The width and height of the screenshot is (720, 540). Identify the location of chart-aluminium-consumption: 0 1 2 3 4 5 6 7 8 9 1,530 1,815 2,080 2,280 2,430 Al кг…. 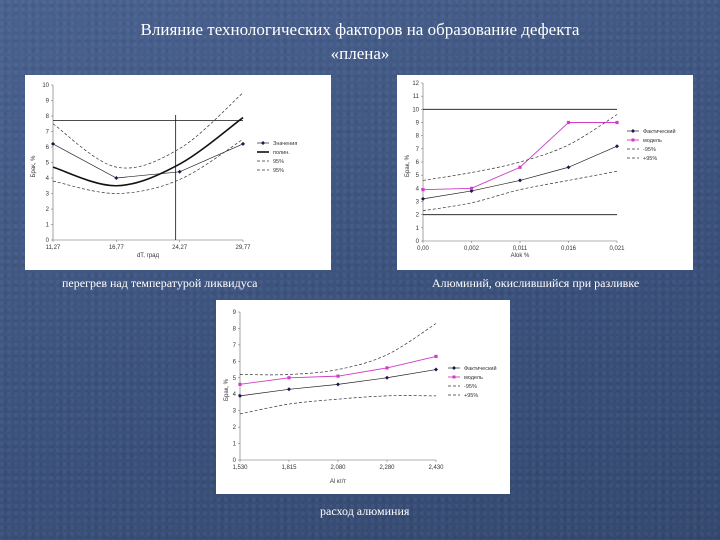
(360, 397).